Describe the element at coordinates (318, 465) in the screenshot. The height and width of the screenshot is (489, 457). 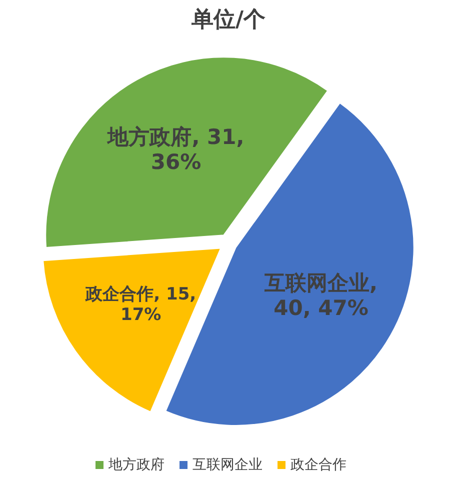
I see `legend-label: 政企合作` at that location.